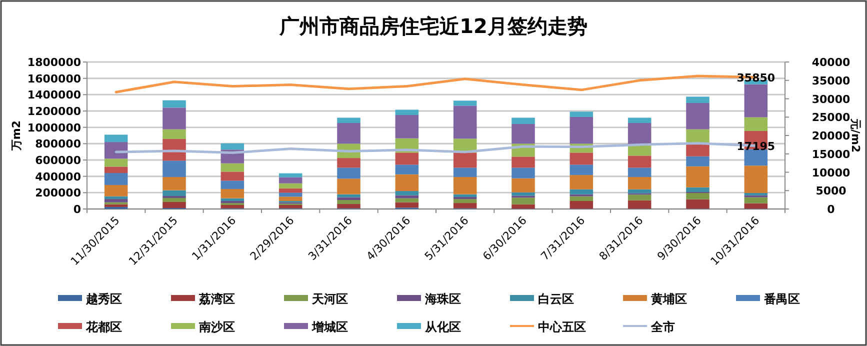 The image size is (867, 346). Describe the element at coordinates (433, 26) in the screenshot. I see `chart-title: 广州市商品房住宅近12月签约走势` at that location.